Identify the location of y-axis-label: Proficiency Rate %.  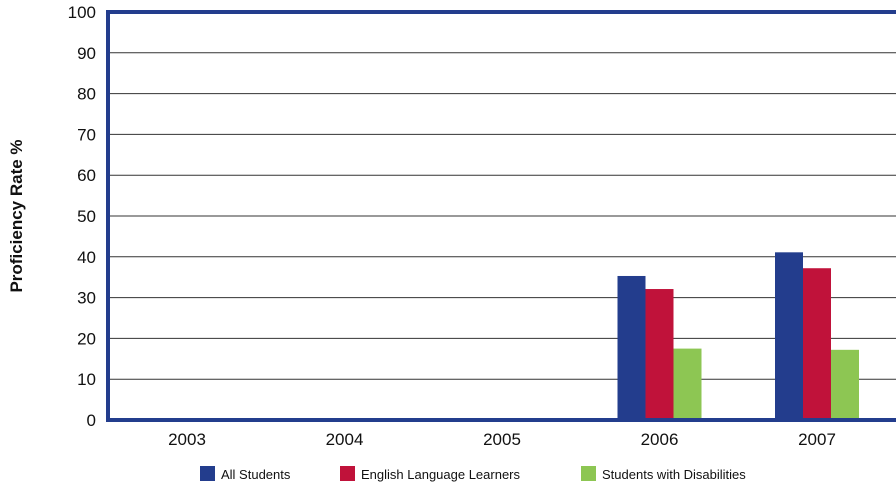
(16, 215).